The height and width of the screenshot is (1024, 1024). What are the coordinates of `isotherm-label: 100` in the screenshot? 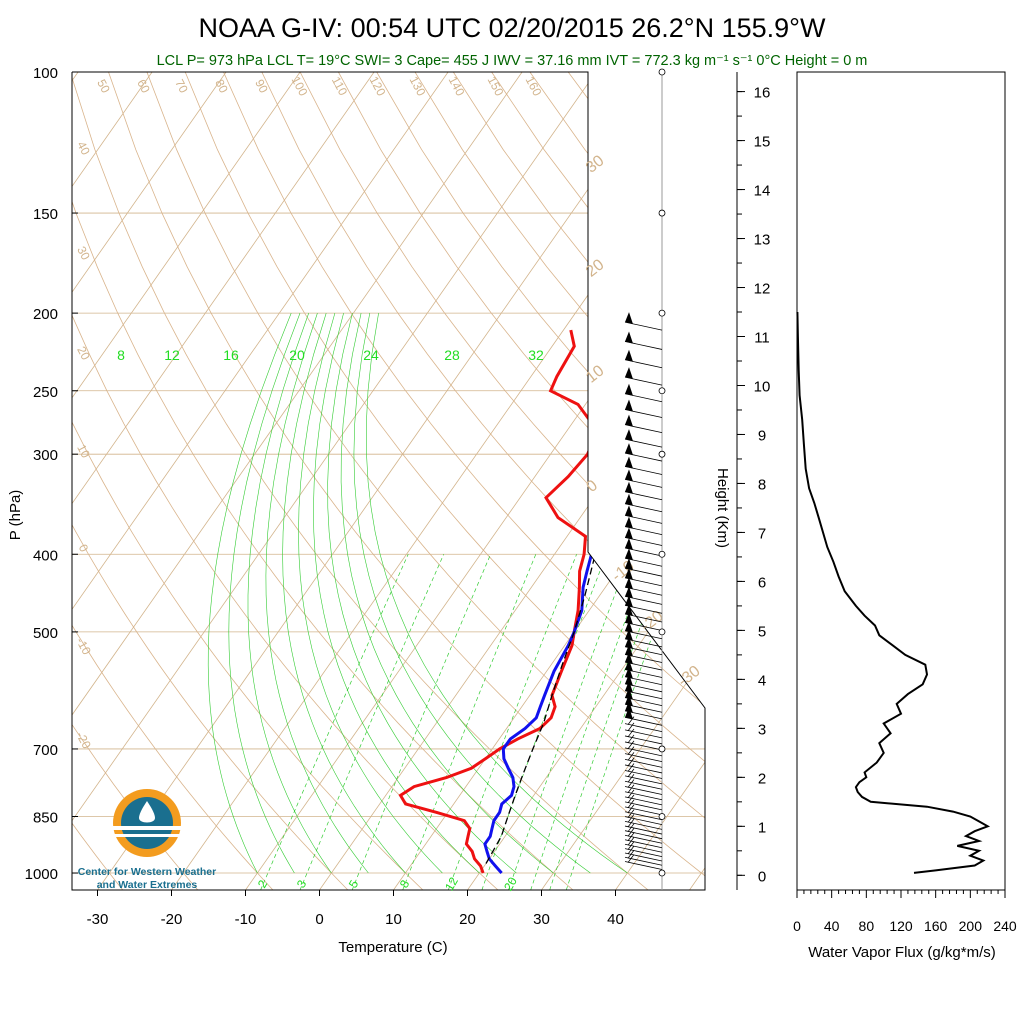 It's located at (300, 86).